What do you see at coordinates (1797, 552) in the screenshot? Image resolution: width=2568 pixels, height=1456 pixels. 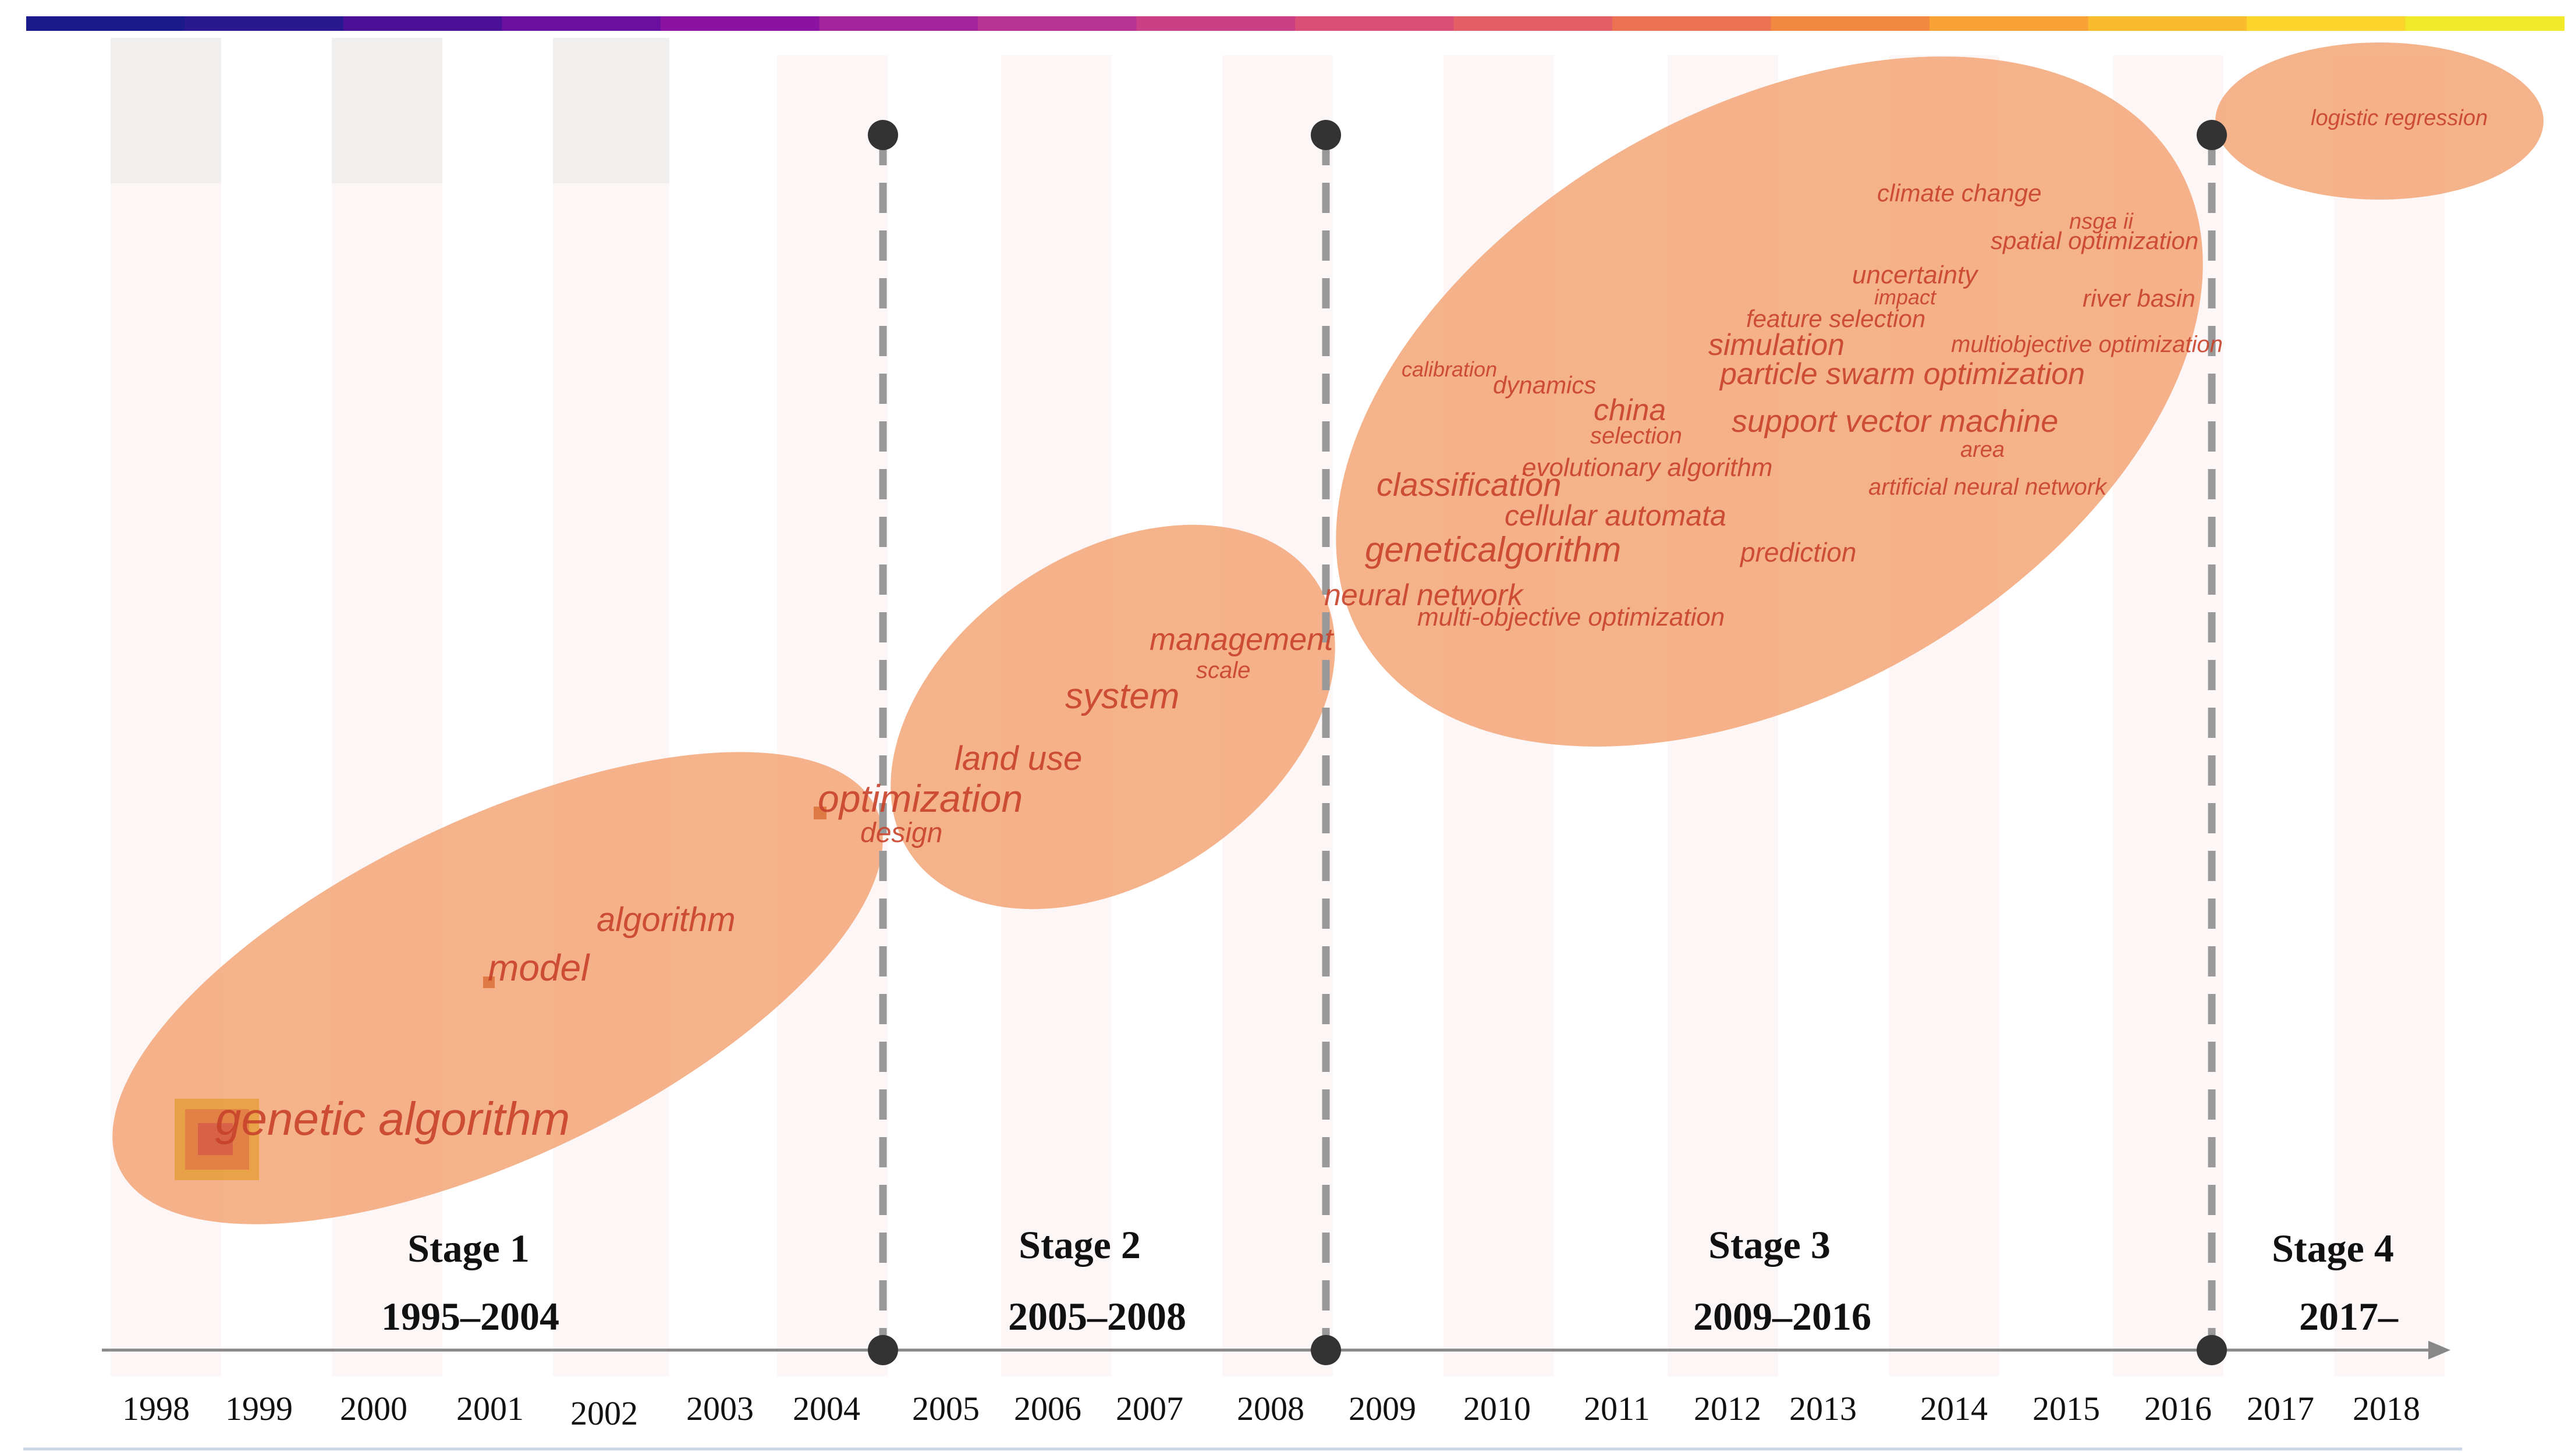 I see `keyword-label: prediction` at bounding box center [1797, 552].